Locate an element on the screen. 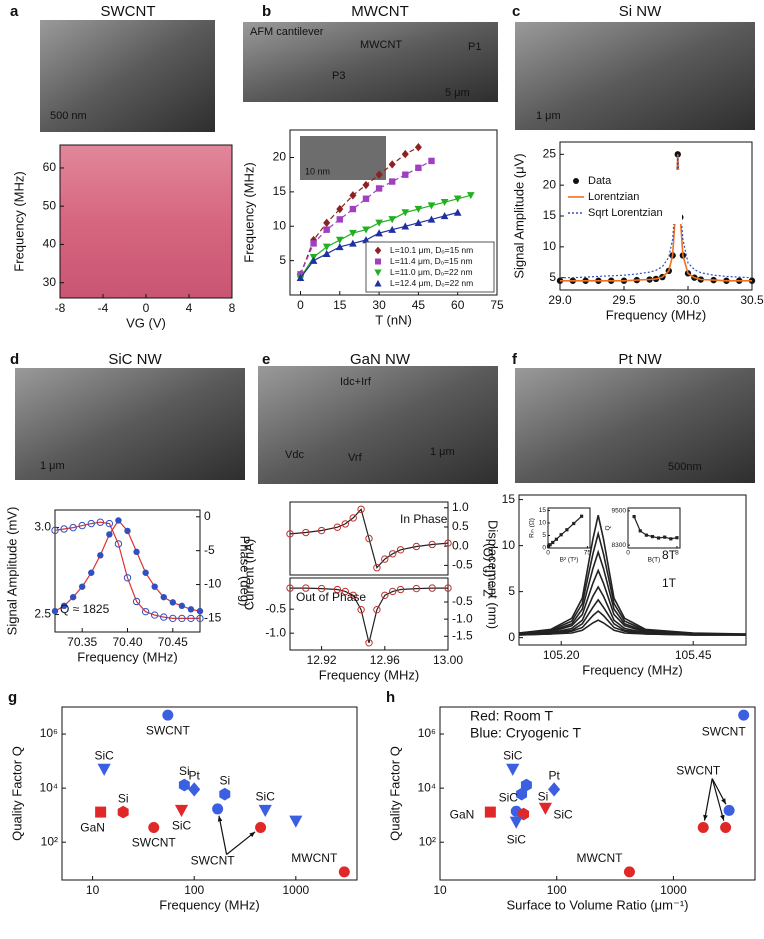 The image size is (764, 939). x-tick-label: -8 is located at coordinates (60, 308).